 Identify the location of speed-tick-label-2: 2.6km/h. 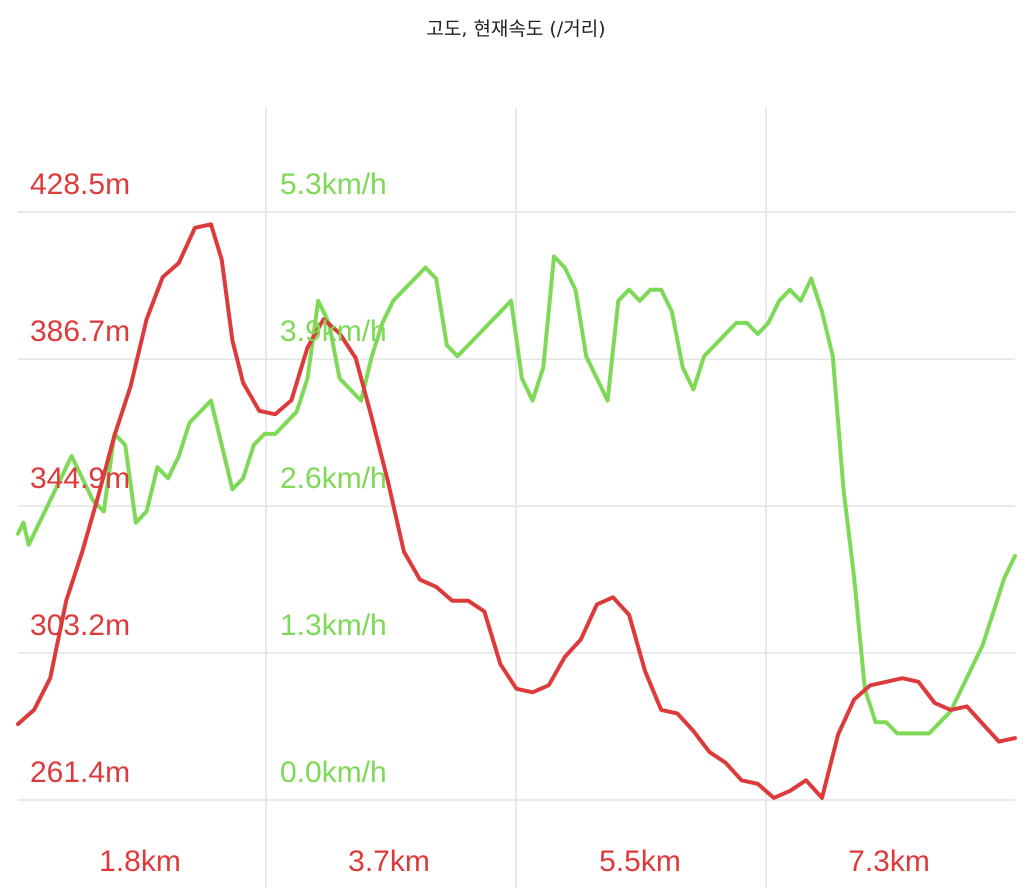
(333, 478).